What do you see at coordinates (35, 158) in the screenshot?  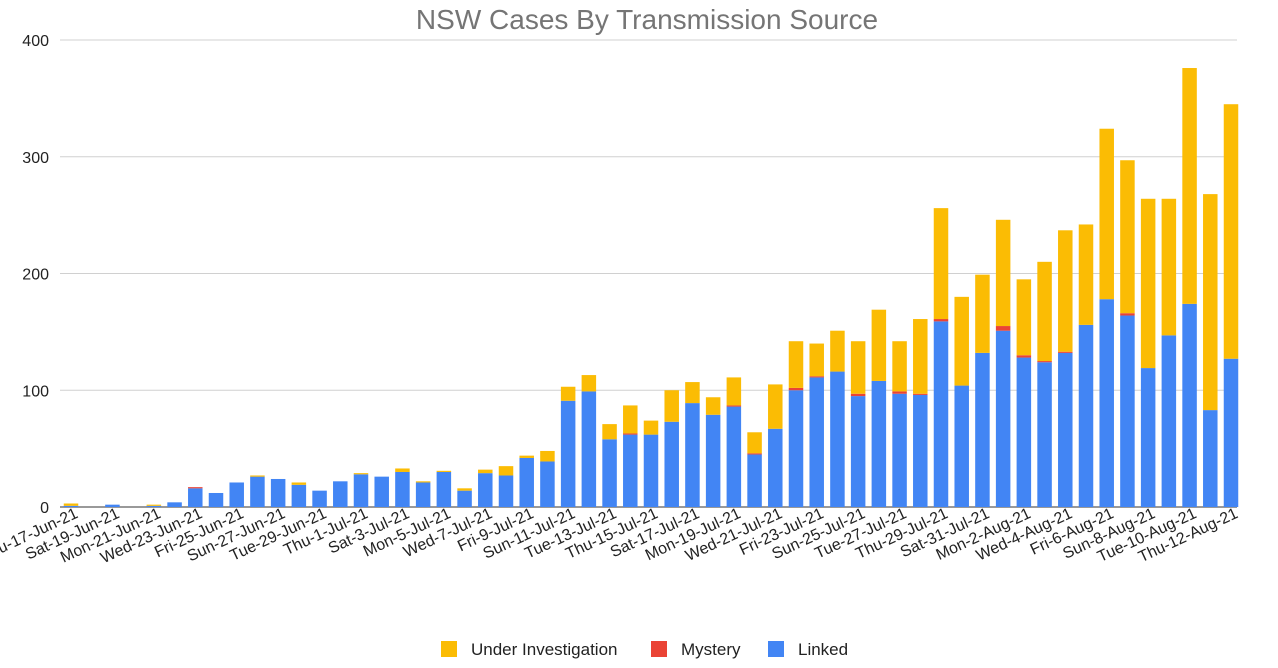 I see `y-tick-label: 300` at bounding box center [35, 158].